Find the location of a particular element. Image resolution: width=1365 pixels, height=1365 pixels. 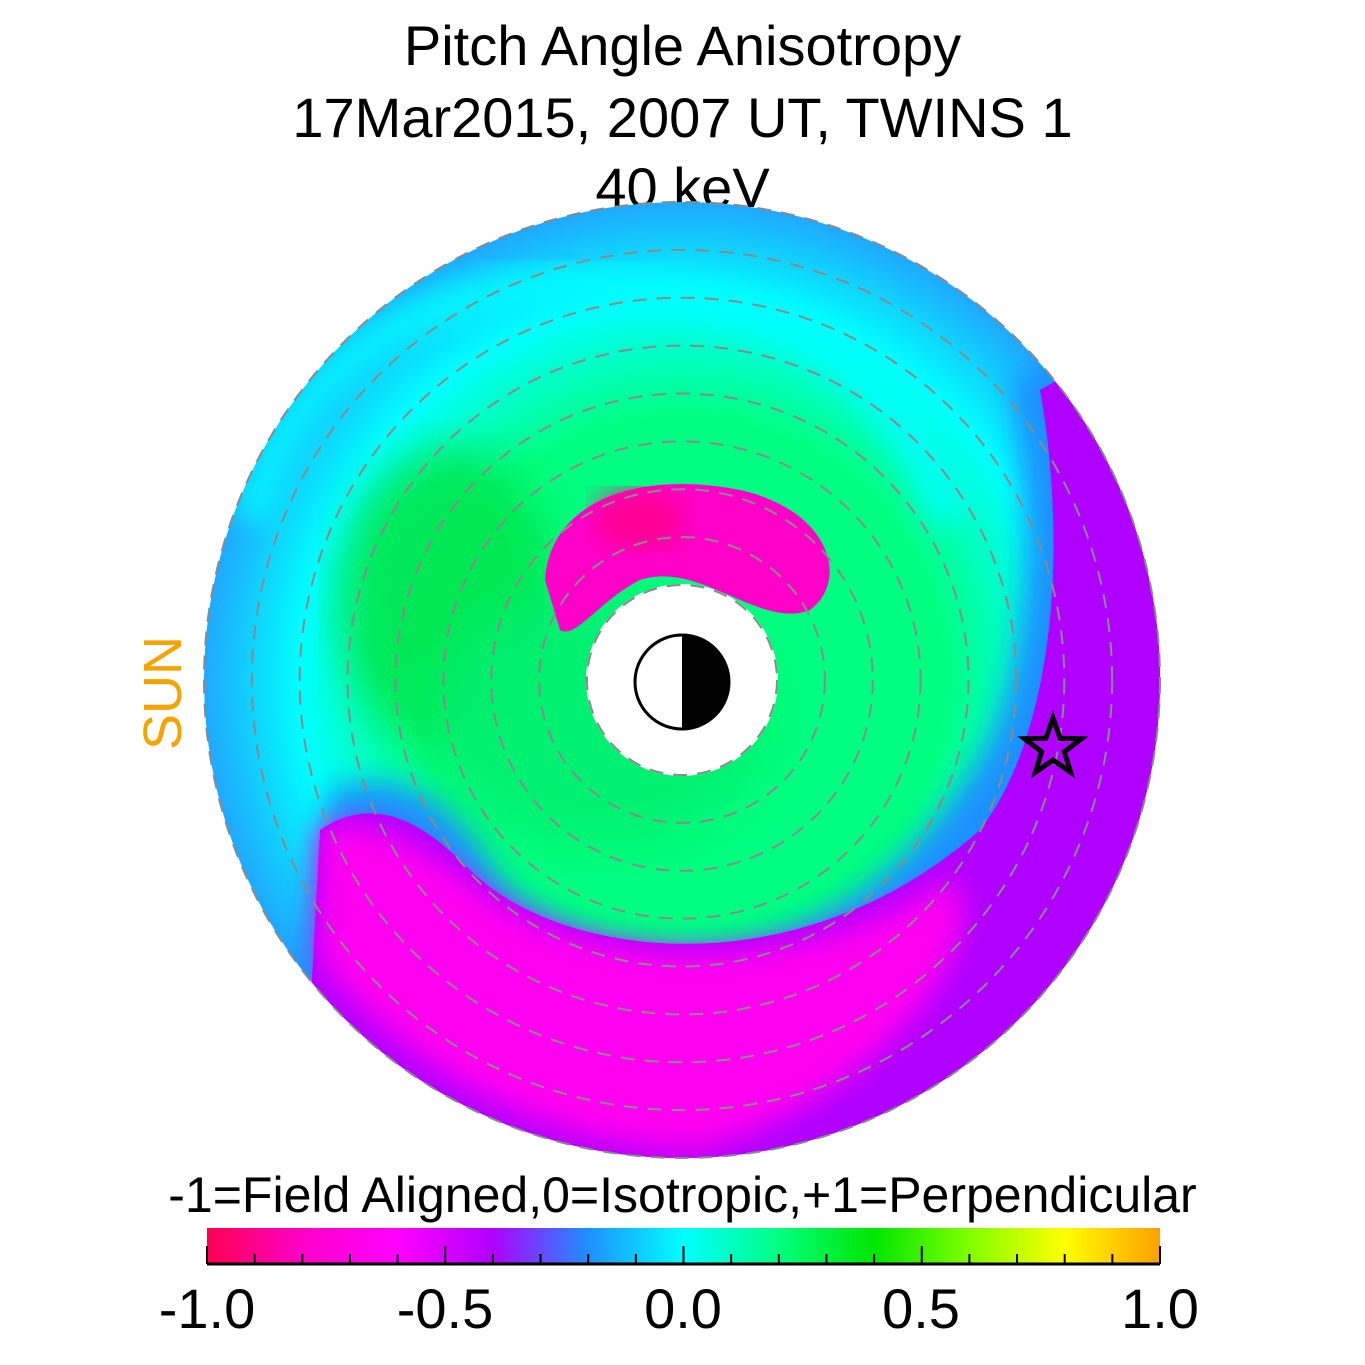

colorbar-tick-label: 1.0 is located at coordinates (1160, 1308).